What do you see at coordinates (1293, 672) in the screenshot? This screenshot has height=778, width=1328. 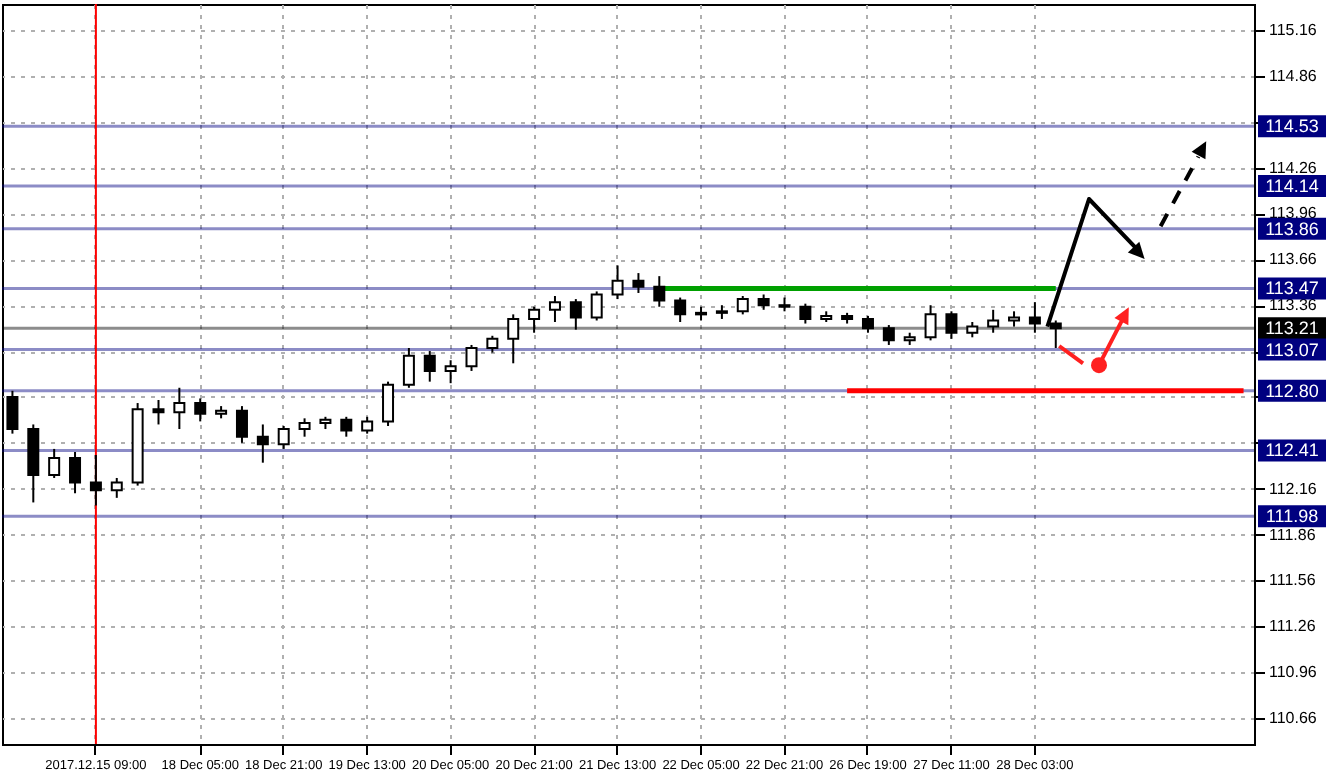 I see `y-tick-label: 110.96` at bounding box center [1293, 672].